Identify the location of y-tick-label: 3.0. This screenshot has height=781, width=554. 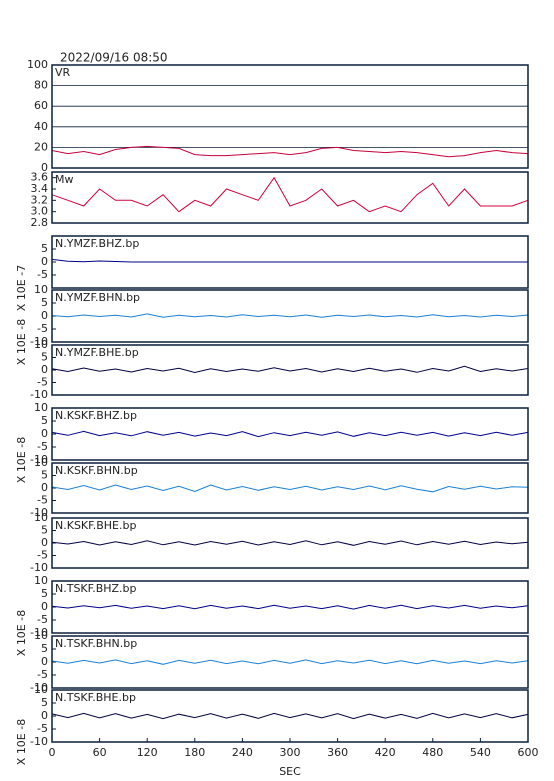
(40, 211).